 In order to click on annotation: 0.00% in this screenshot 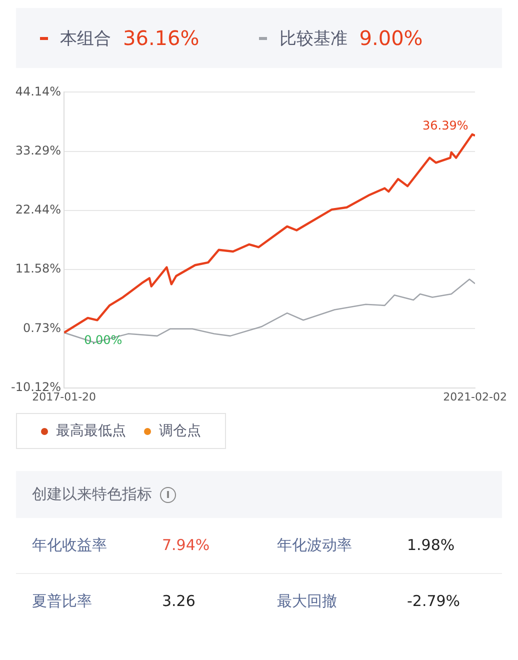, I will do `click(103, 339)`.